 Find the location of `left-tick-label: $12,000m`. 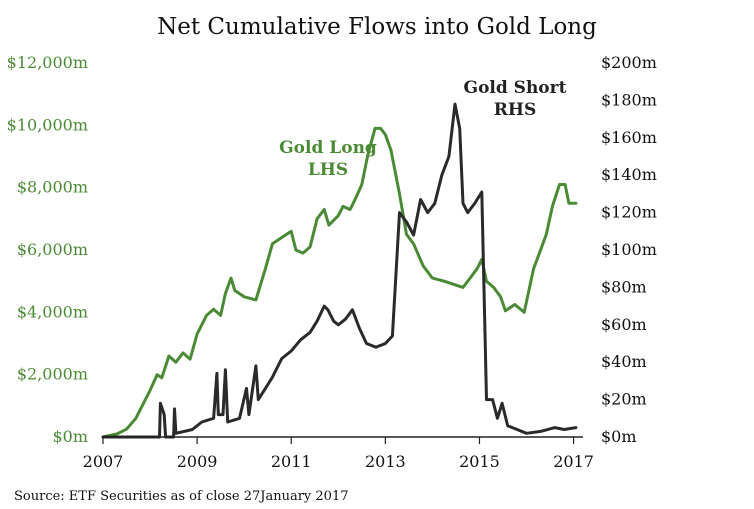

left-tick-label: $12,000m is located at coordinates (47, 62).